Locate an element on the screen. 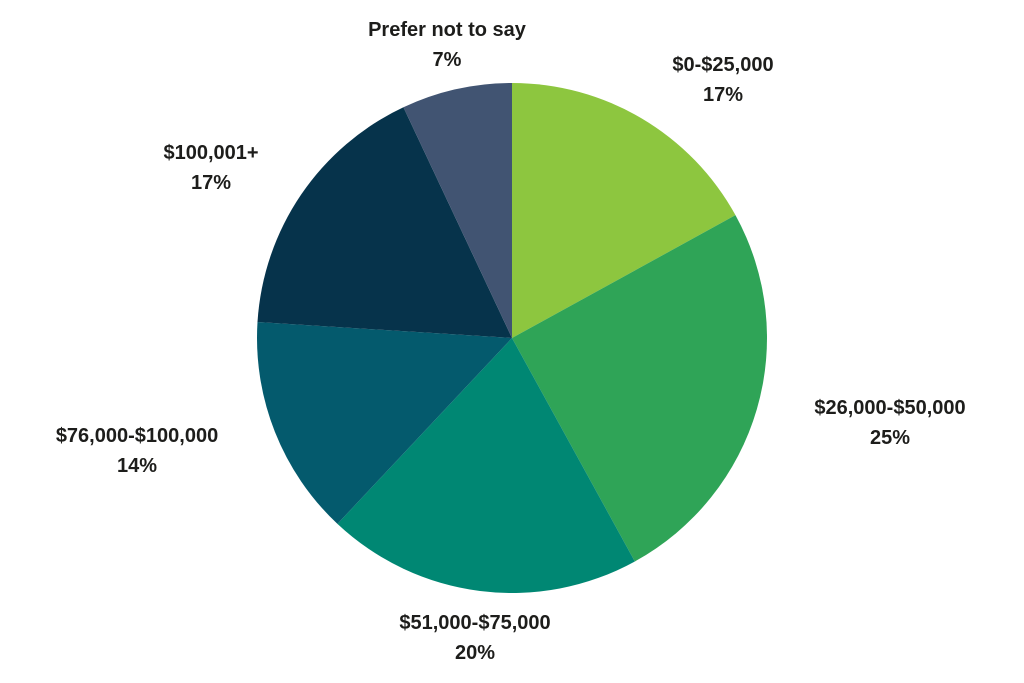 The image size is (1024, 683). slice-label-2: $51,000-$75,000 20% is located at coordinates (474, 638).